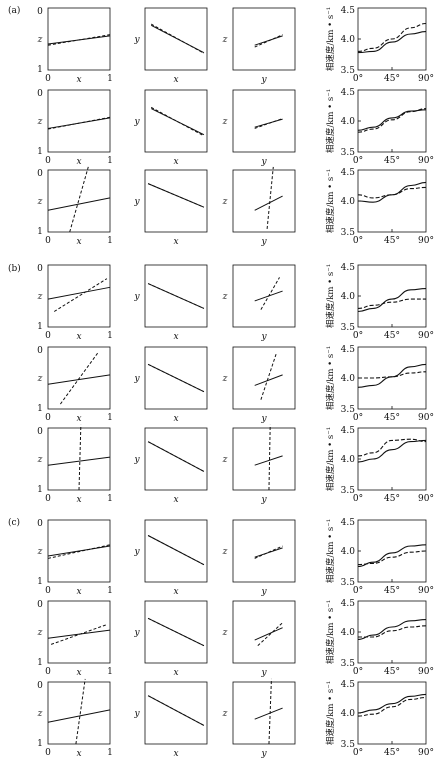 This screenshot has width=436, height=761. Describe the element at coordinates (14, 268) in the screenshot. I see `group-label: (b)` at that location.